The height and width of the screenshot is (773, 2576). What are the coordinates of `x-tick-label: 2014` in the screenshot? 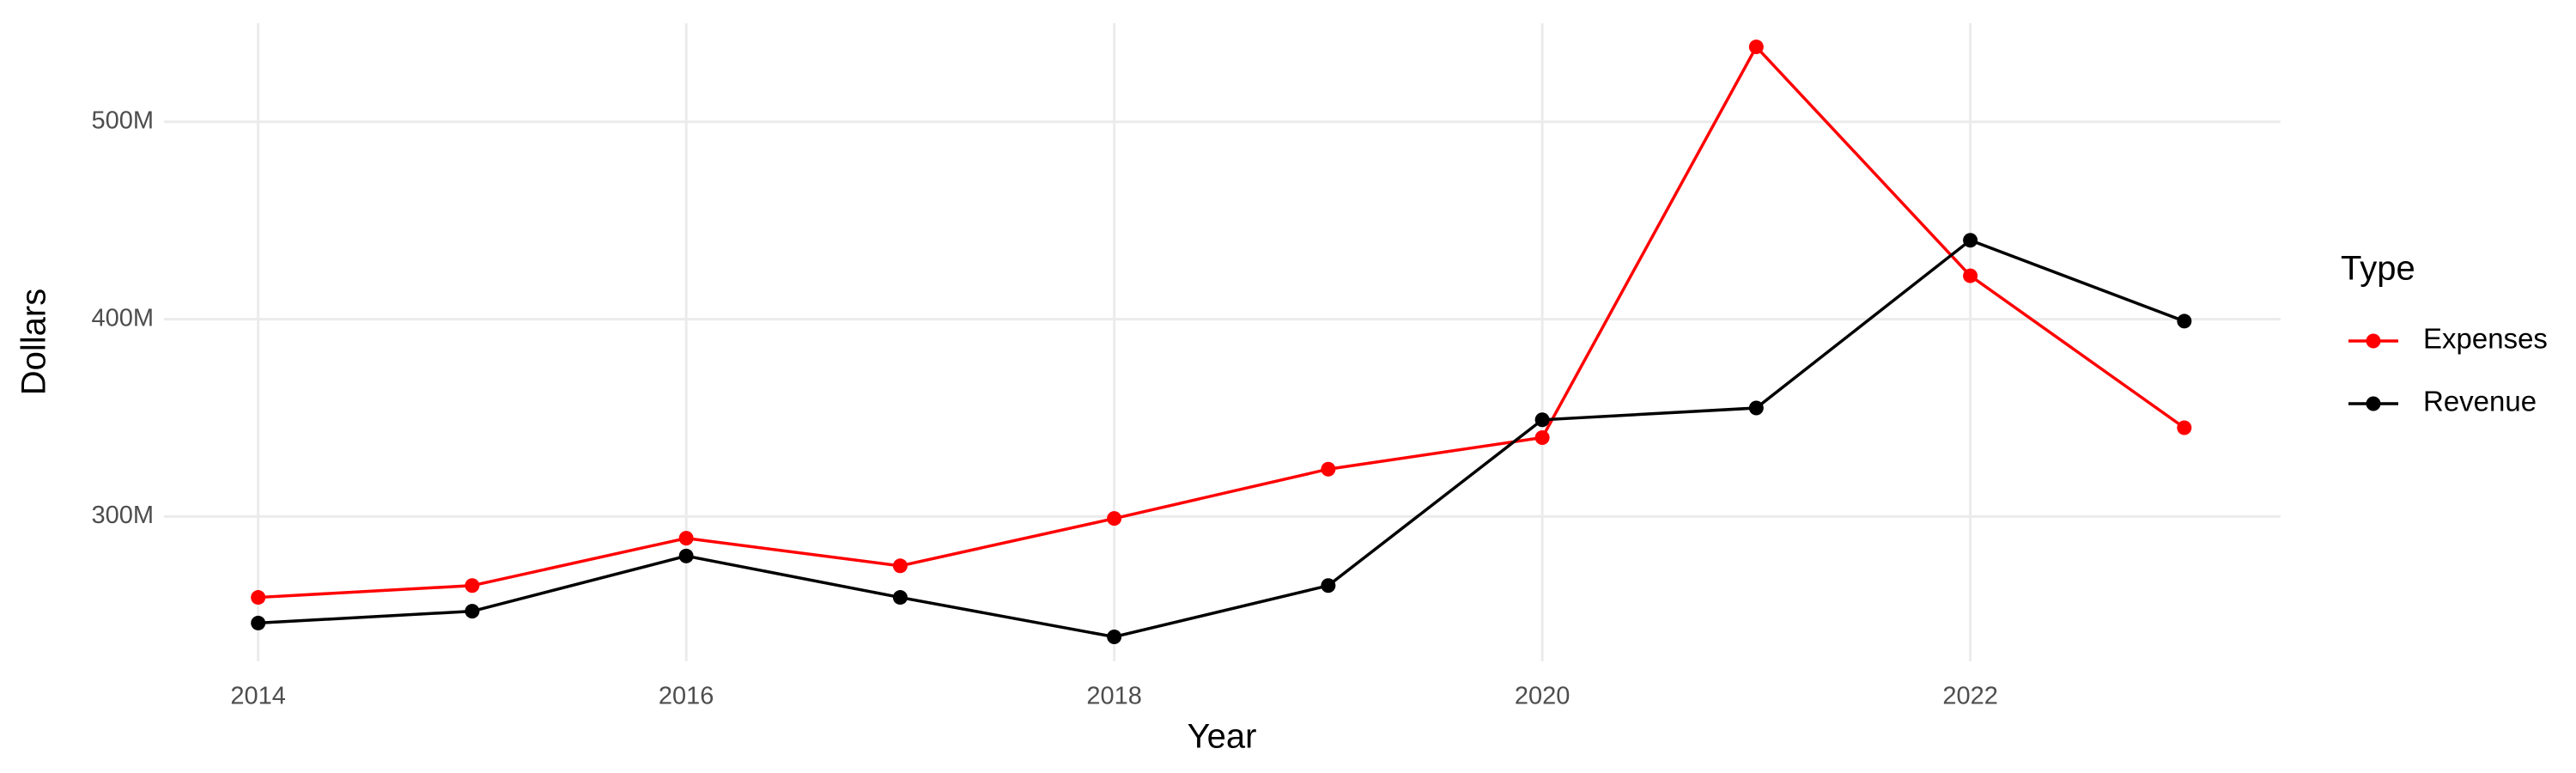 It's located at (258, 696).